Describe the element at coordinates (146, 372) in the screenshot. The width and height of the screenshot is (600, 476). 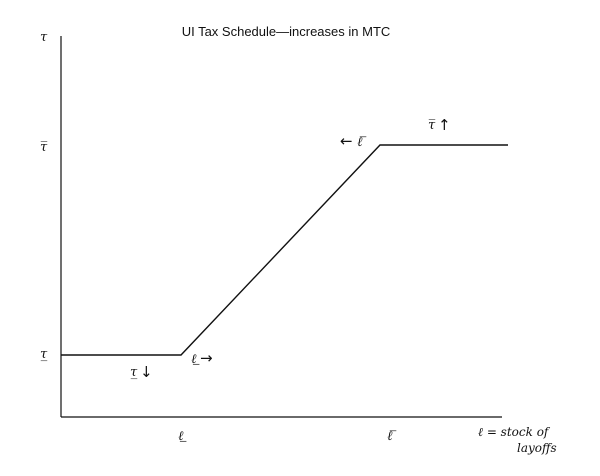
I see `down-arrow-icon: ↓` at that location.